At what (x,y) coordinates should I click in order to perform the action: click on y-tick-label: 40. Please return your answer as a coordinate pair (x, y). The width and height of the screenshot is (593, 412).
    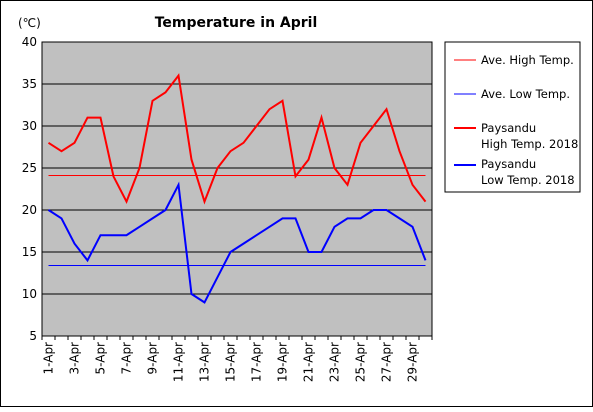
    Looking at the image, I should click on (29, 42).